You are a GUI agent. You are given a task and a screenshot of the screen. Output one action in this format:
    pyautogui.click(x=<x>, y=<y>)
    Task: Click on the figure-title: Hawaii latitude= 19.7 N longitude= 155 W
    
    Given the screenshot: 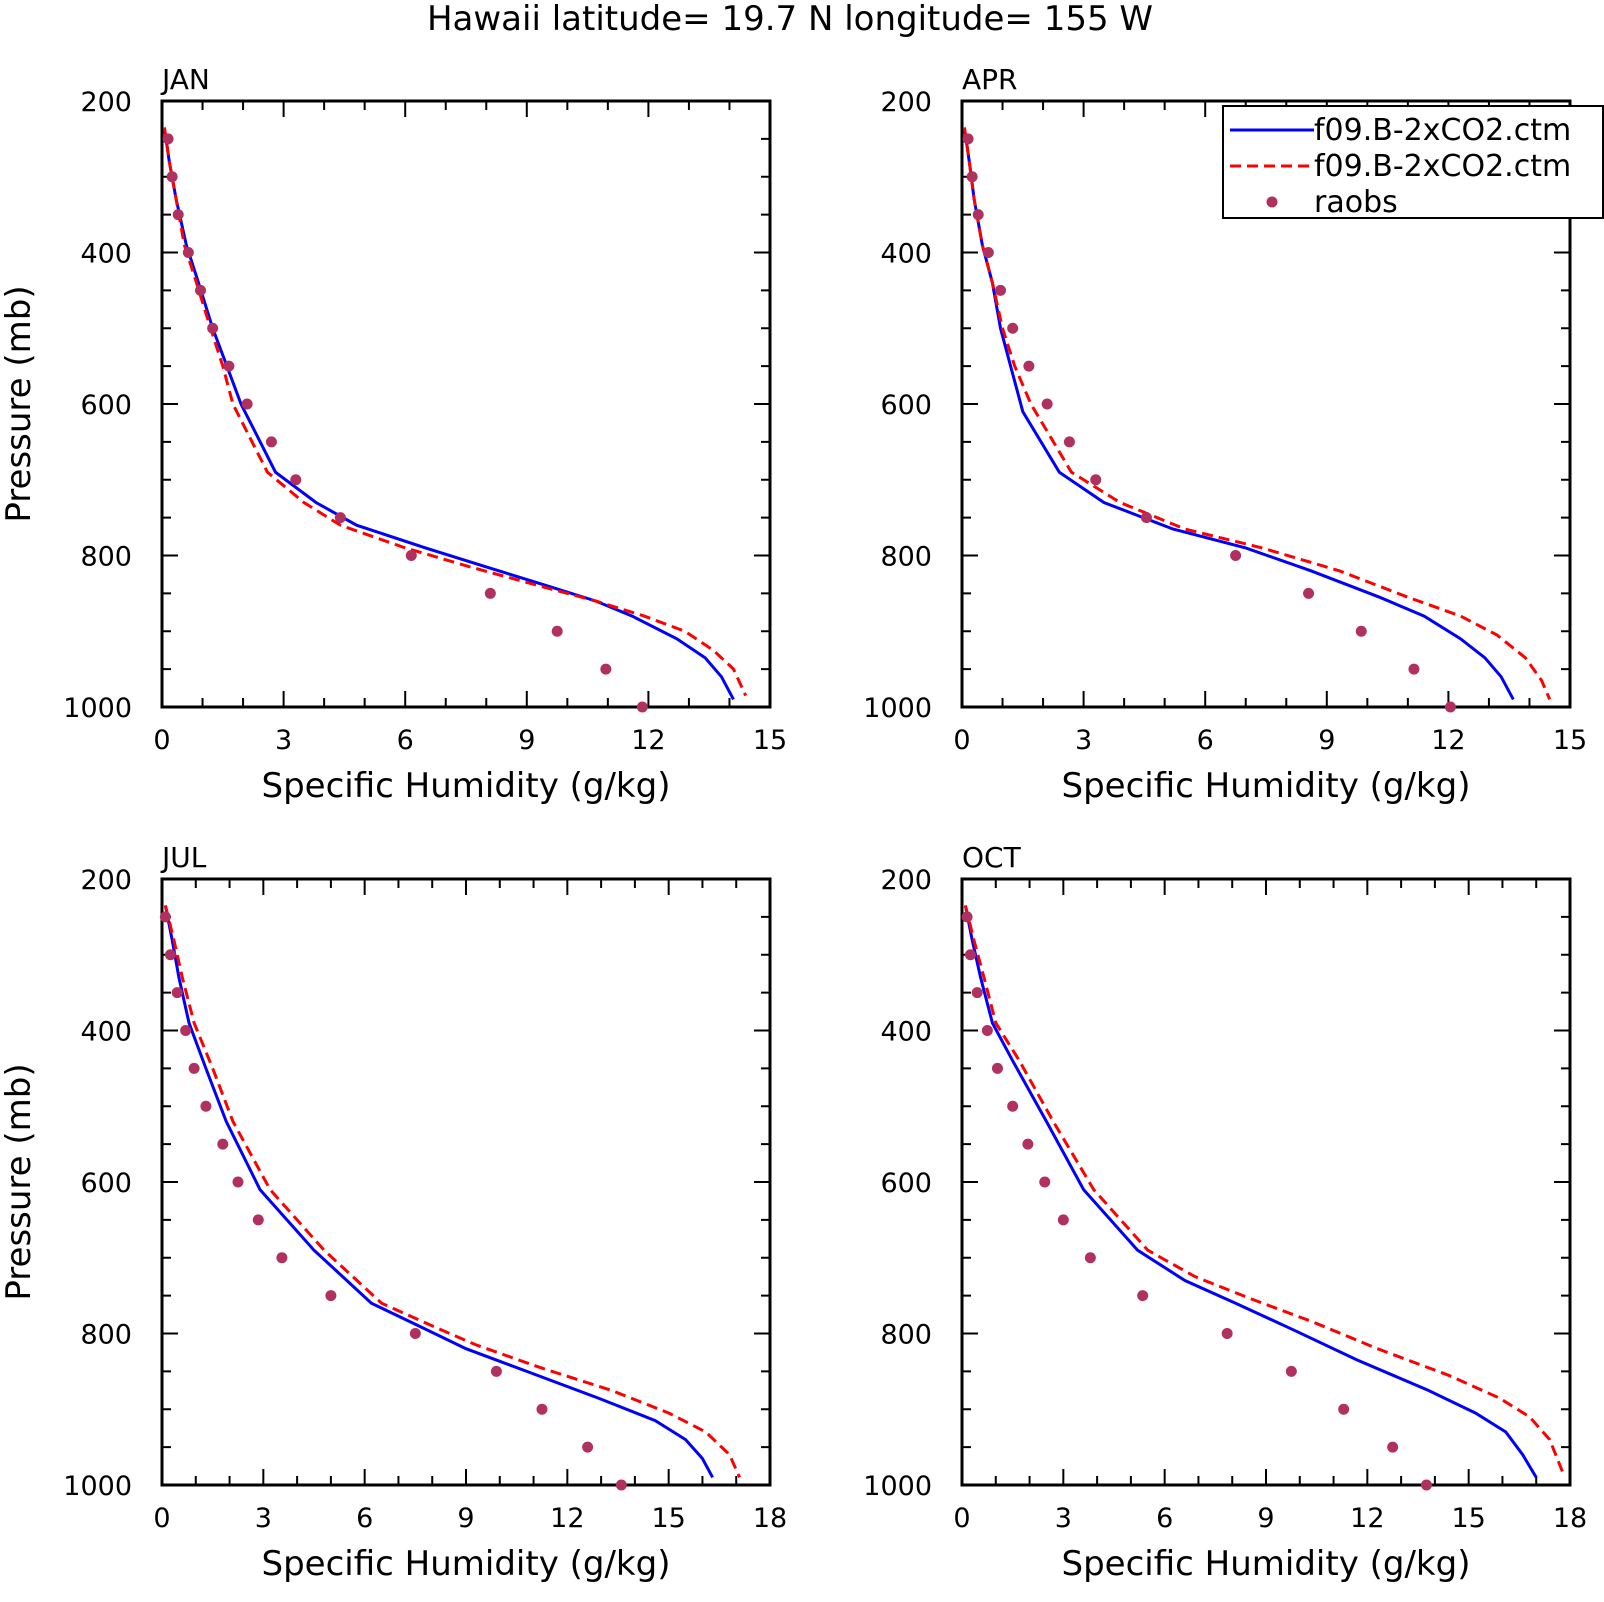 What is the action you would take?
    pyautogui.click(x=790, y=19)
    